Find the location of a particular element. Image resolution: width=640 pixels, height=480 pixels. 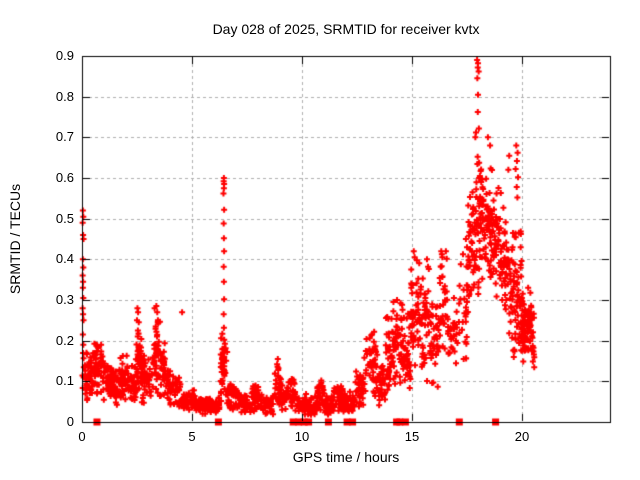

y-tick-label: 0 is located at coordinates (70, 421).